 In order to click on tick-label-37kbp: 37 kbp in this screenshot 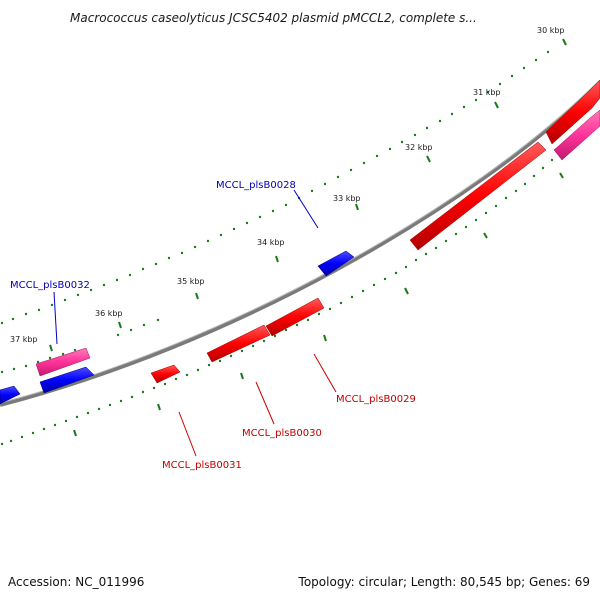, I will do `click(24, 339)`.